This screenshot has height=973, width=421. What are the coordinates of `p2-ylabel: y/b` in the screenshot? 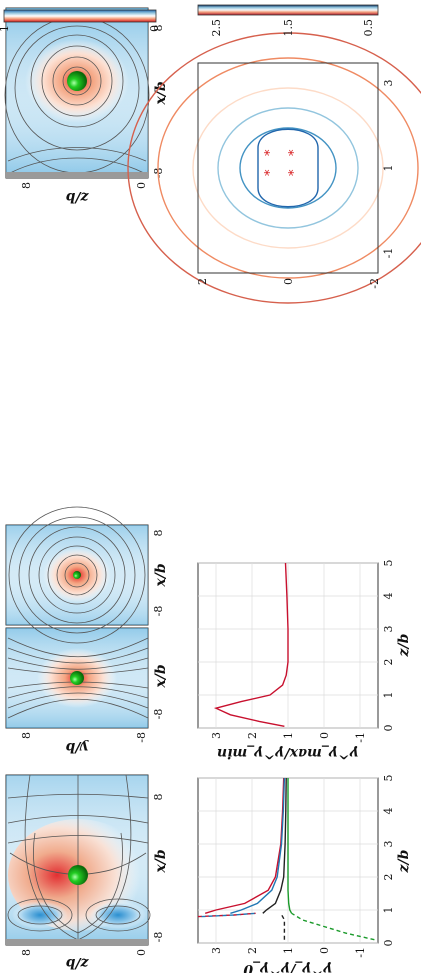 It's located at (77, 747).